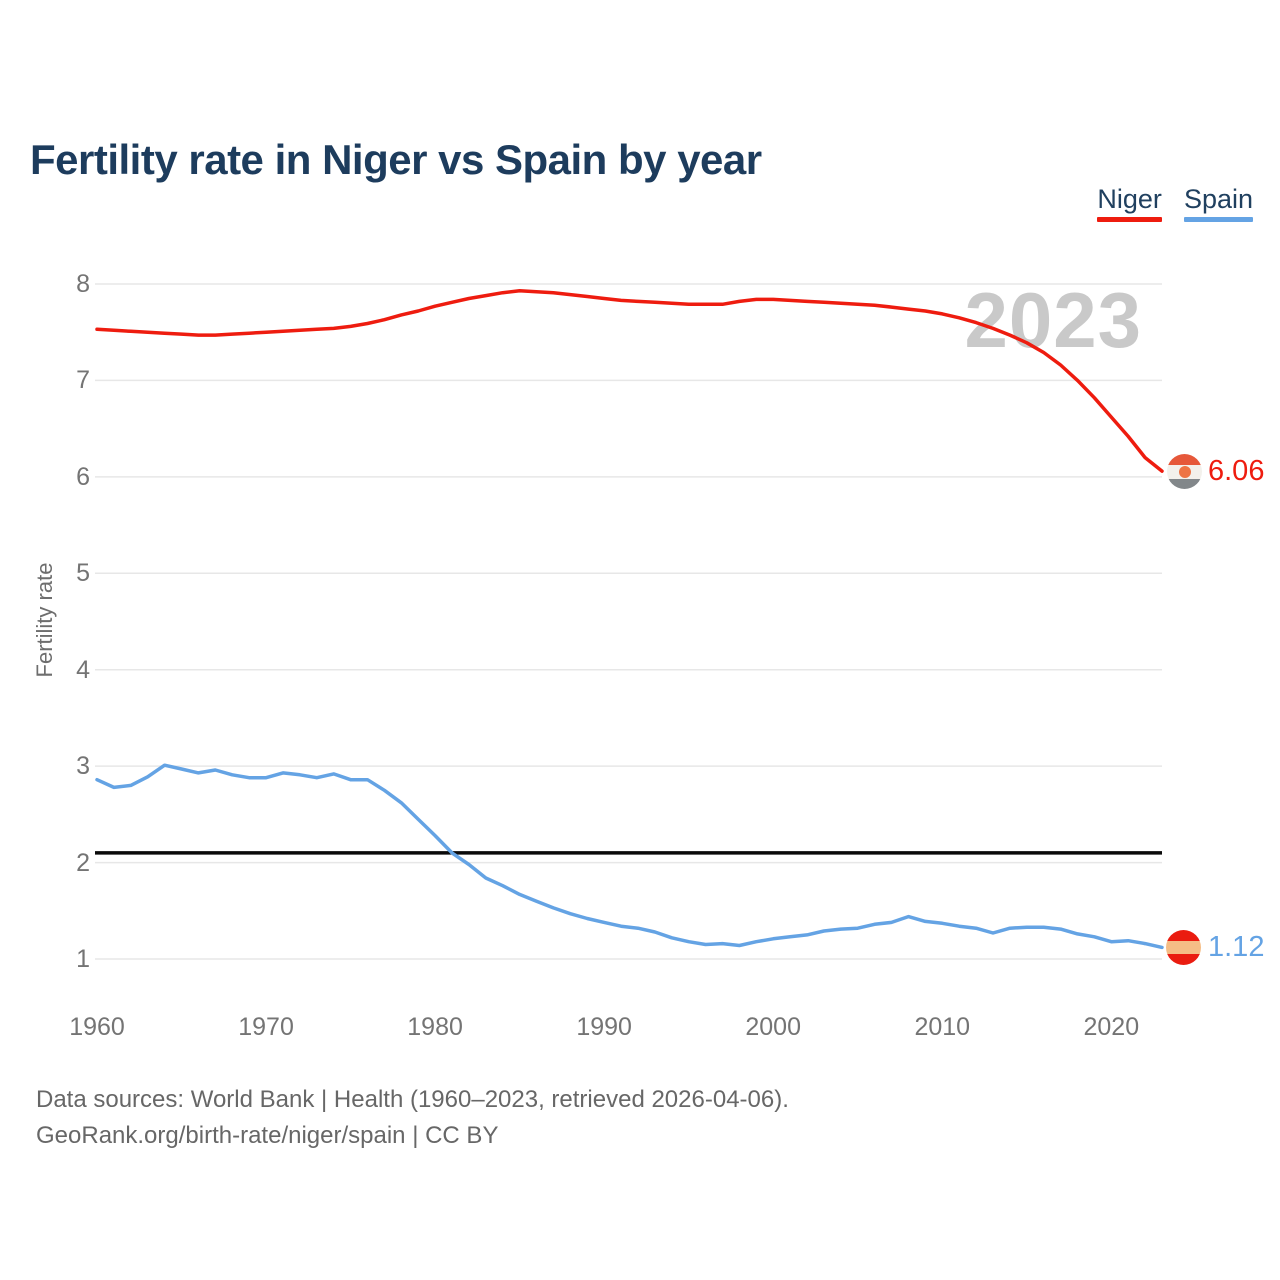 The width and height of the screenshot is (1280, 1280). What do you see at coordinates (396, 160) in the screenshot?
I see `page-title: Fertility rate in Niger vs Spain by year` at bounding box center [396, 160].